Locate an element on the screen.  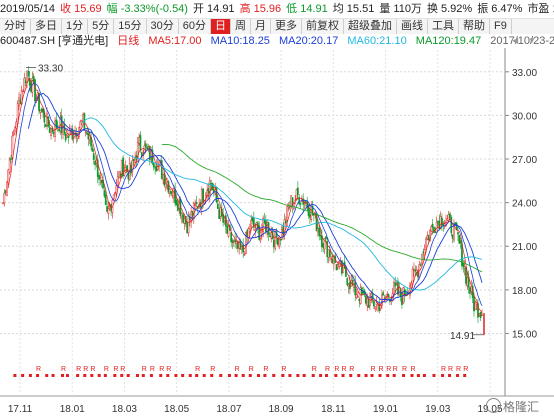
quote-field-3: 开 14.91 is located at coordinates (213, 9).